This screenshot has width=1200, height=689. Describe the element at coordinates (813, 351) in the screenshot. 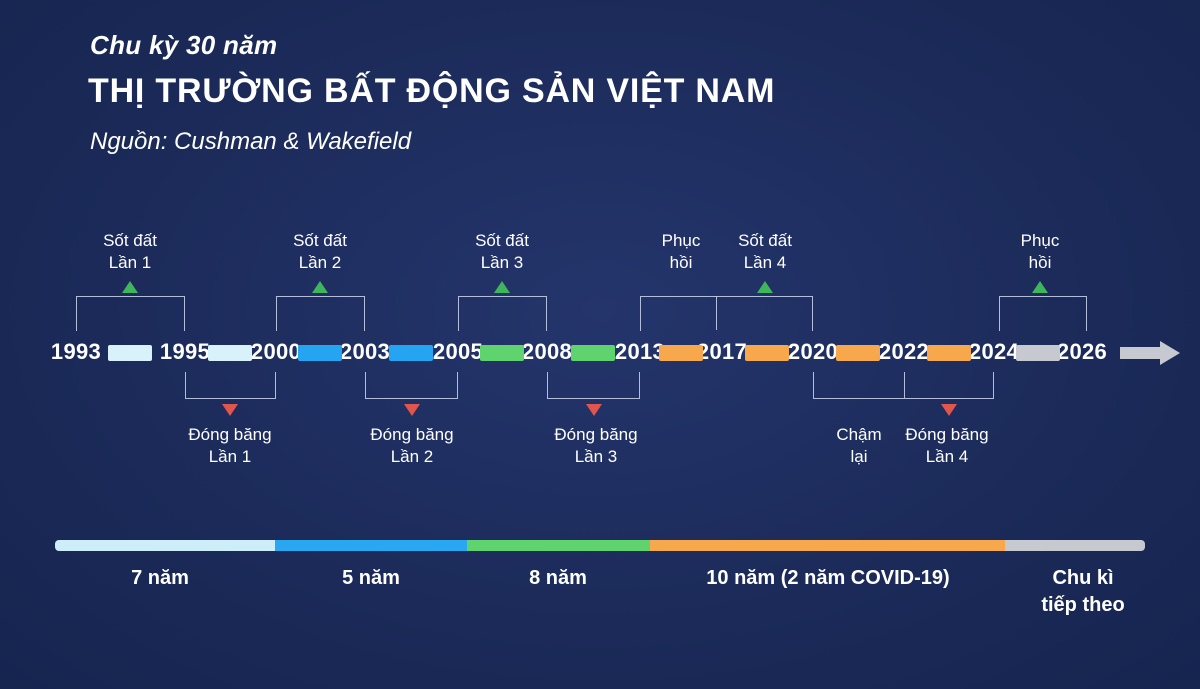

I see `year-label: 2020` at that location.